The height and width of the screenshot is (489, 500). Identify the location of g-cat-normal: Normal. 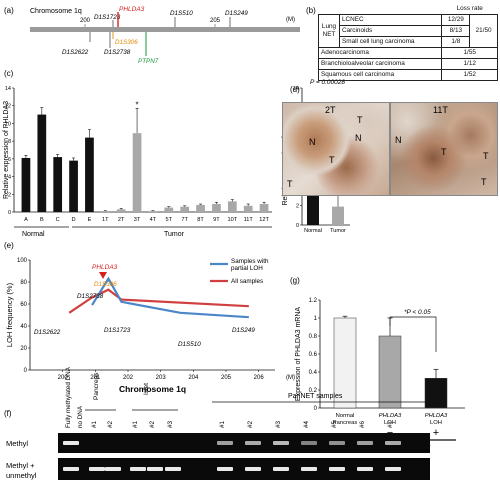
(345, 416).